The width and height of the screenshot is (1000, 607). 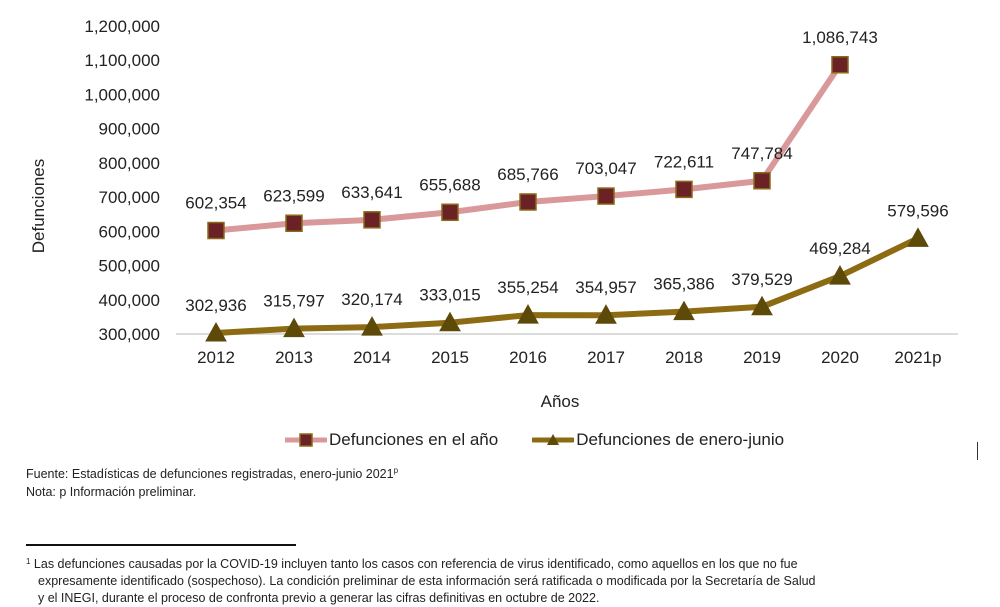 I want to click on x-tick-label: 2018, so click(x=684, y=357).